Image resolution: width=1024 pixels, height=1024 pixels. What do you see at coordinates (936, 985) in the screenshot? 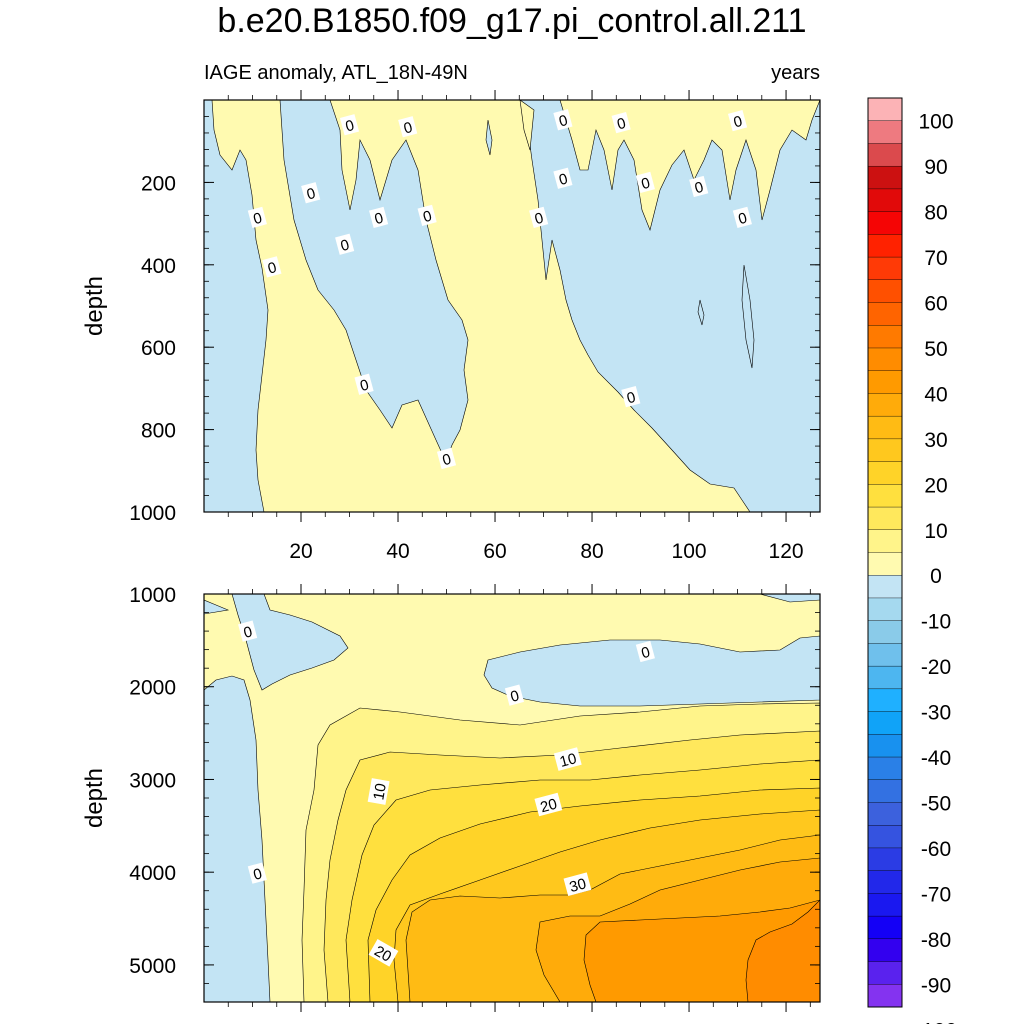
I see `colorbar-label: -90` at bounding box center [936, 985].